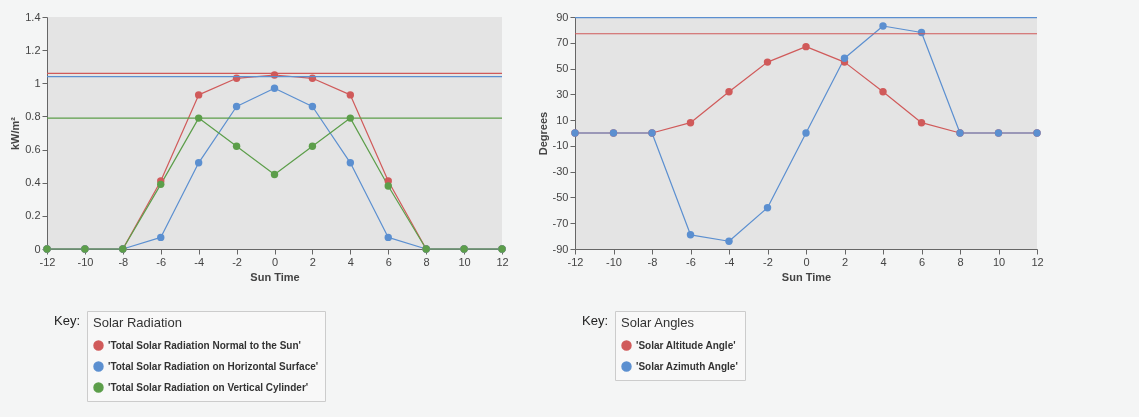 The height and width of the screenshot is (417, 1139). What do you see at coordinates (562, 16) in the screenshot?
I see `y-tick-label: 90` at bounding box center [562, 16].